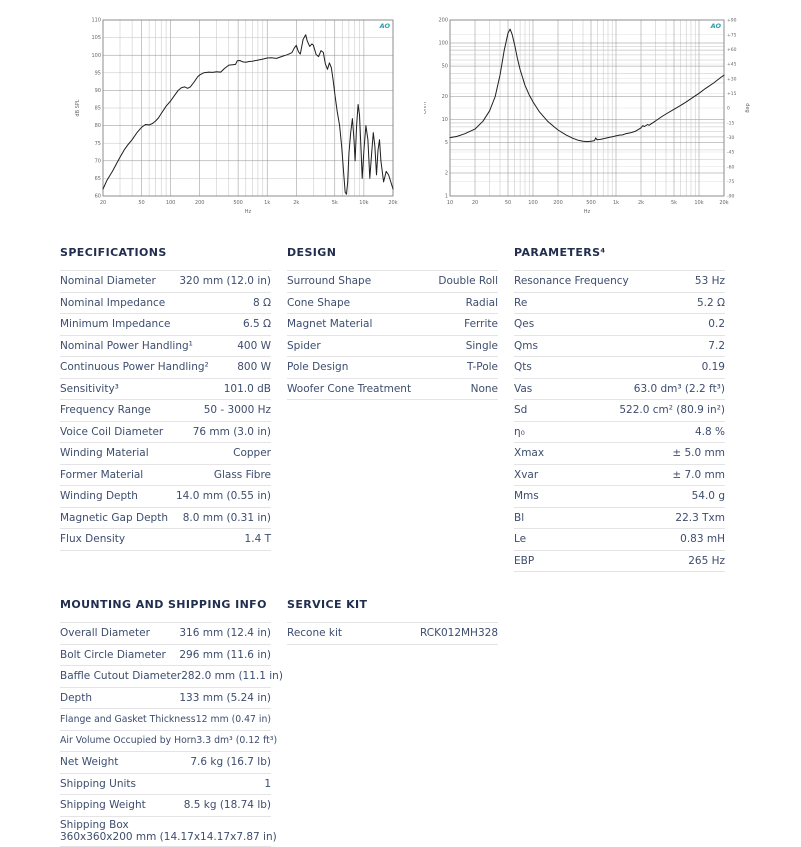  I want to click on table-row: Shipping Weight 8.5 kg (18.74 lb), so click(165, 806).